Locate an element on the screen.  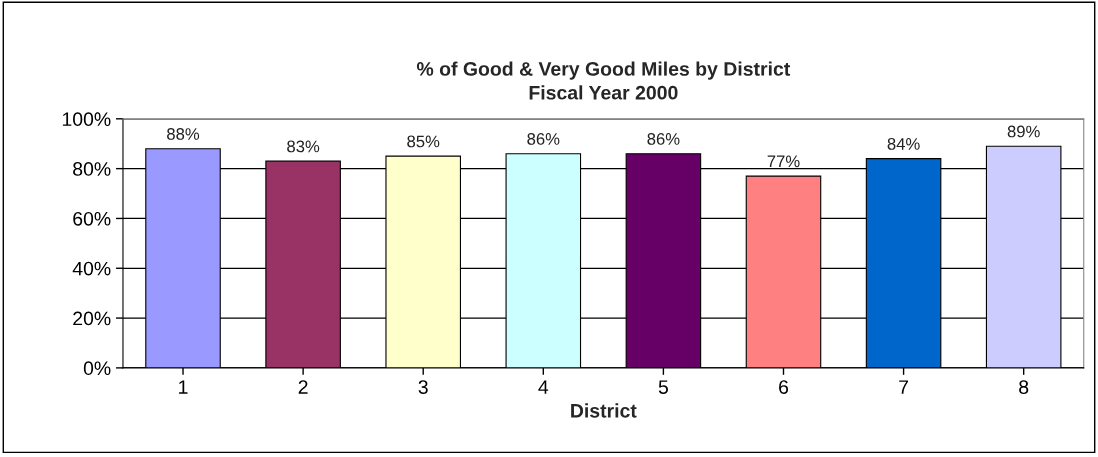
chart-title: % of Good & Very Good Miles by District Fiscal Year 2000 is located at coordinates (603, 80).